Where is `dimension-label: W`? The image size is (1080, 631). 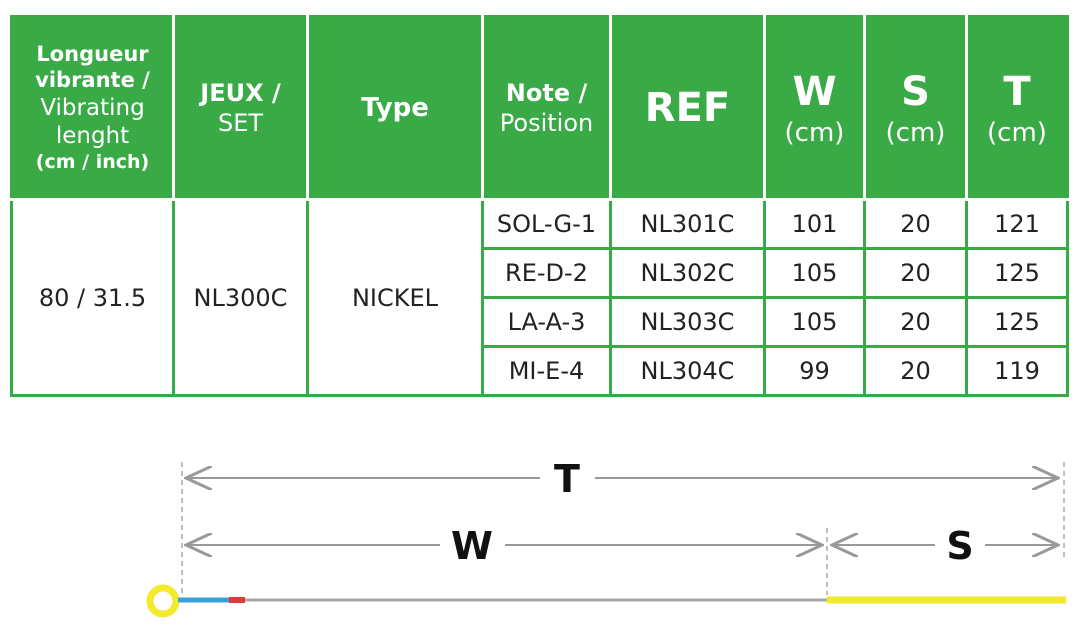 dimension-label: W is located at coordinates (472, 546).